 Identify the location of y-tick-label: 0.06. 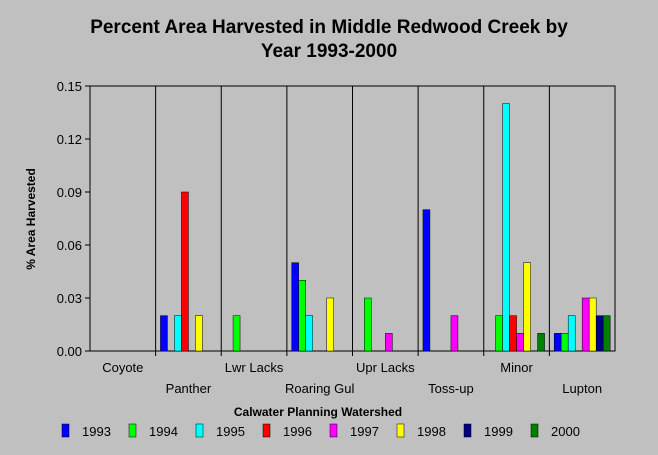
(69, 245).